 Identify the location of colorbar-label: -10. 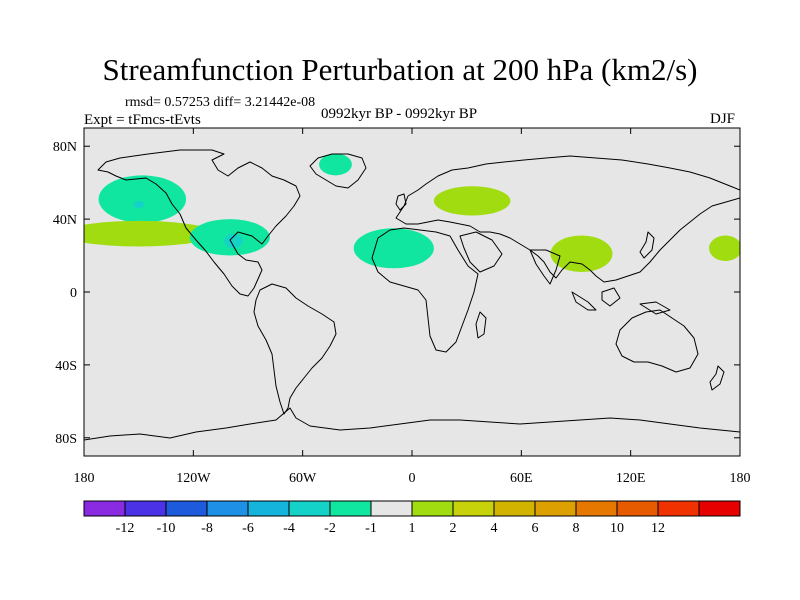
(166, 528).